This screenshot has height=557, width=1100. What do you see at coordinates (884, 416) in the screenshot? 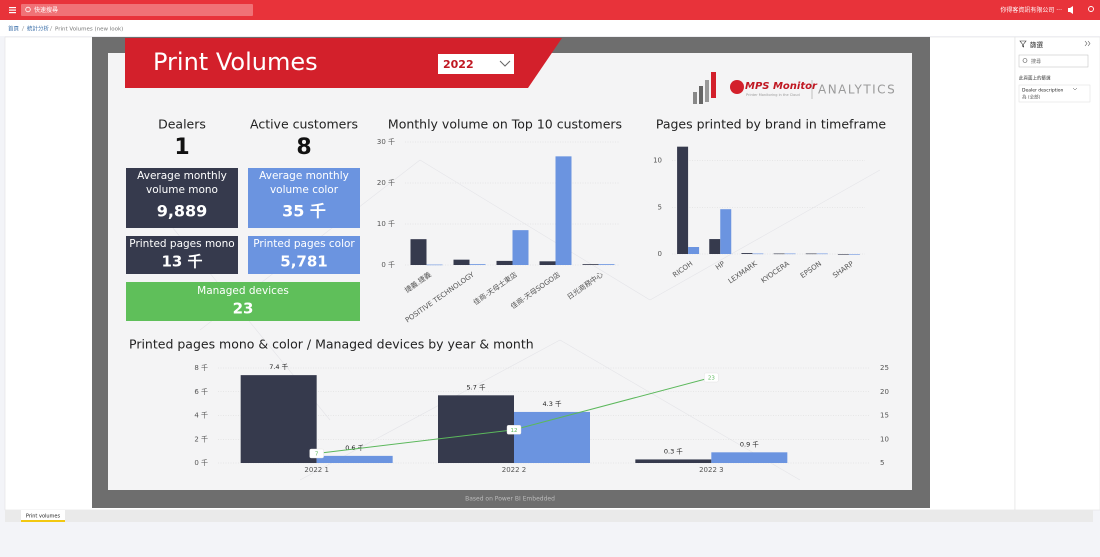
I see `y2-tick-label: 15` at bounding box center [884, 416].